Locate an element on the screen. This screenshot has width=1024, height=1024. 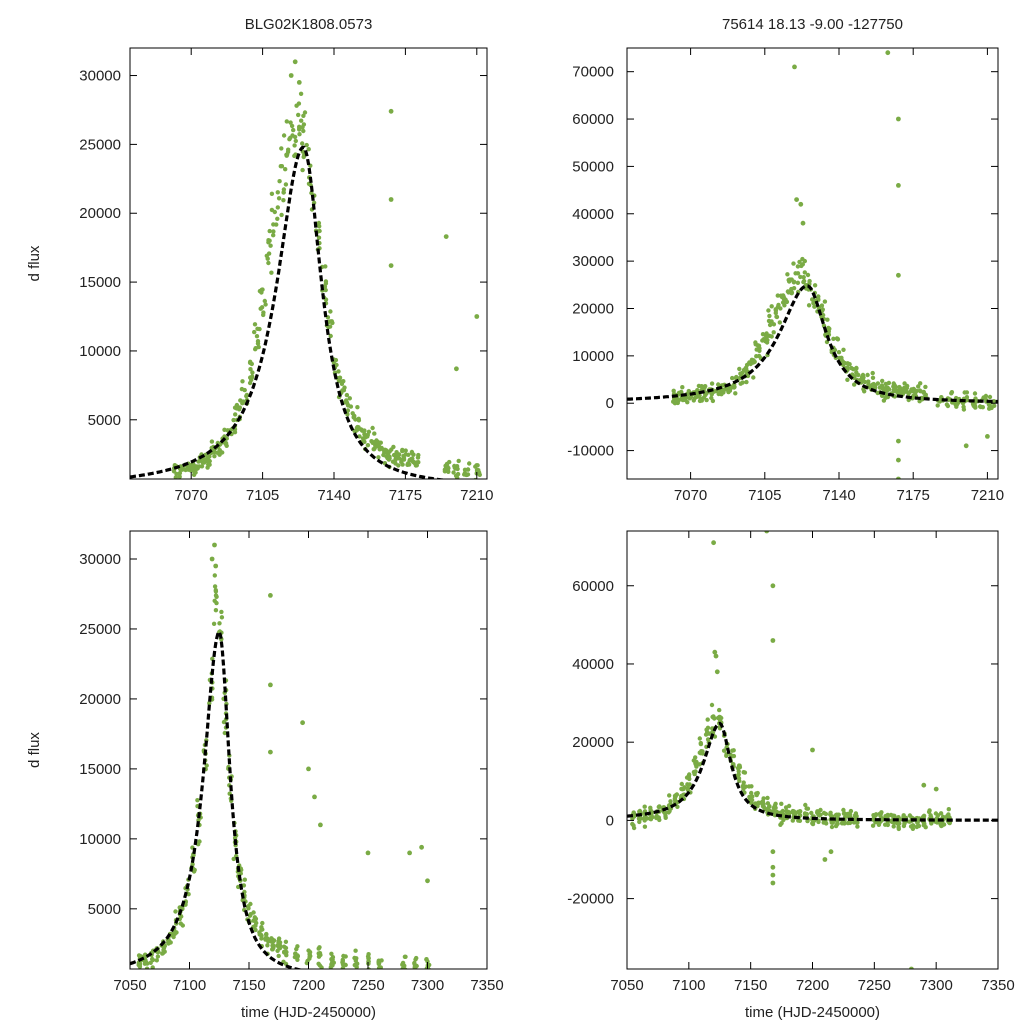
x-tick-label: 7200 is located at coordinates (308, 985).